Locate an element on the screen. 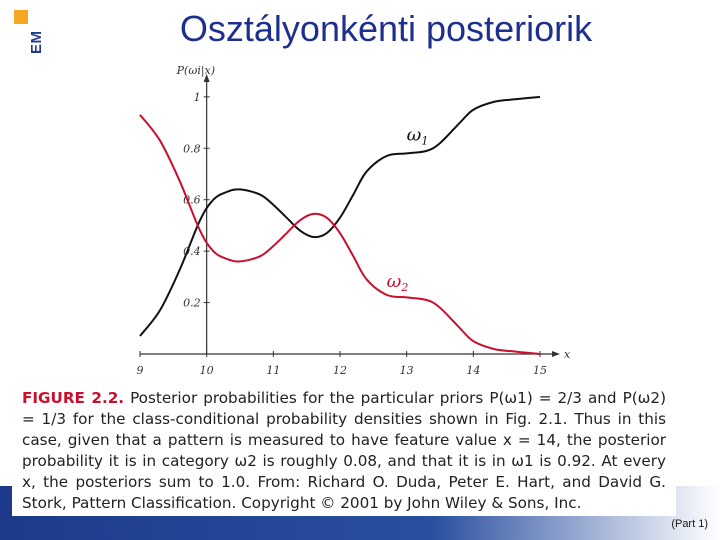  x-tick-label: 12 is located at coordinates (340, 370).